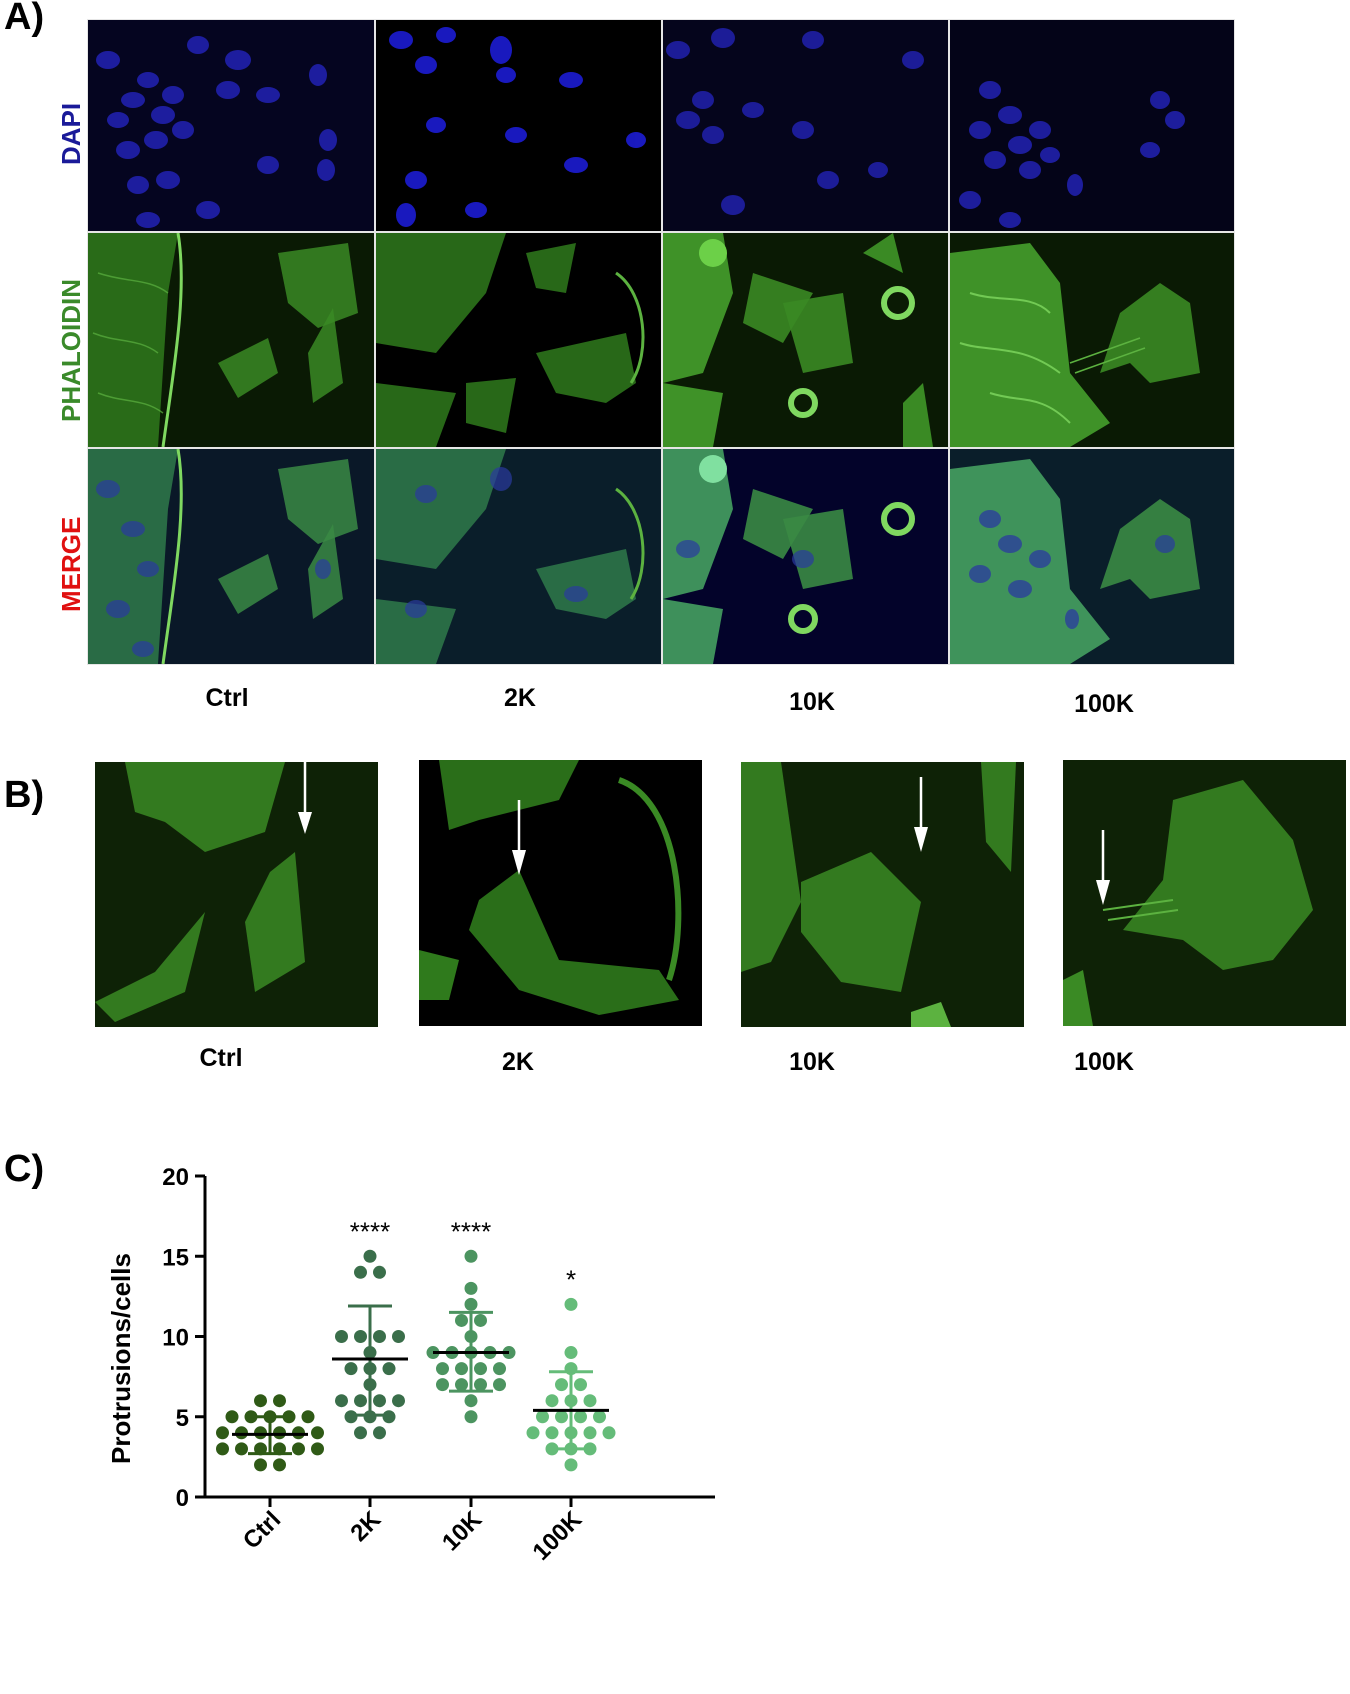 Image resolution: width=1350 pixels, height=1694 pixels. What do you see at coordinates (518, 1062) in the screenshot?
I see `panel-b-col-label-2k: 2K` at bounding box center [518, 1062].